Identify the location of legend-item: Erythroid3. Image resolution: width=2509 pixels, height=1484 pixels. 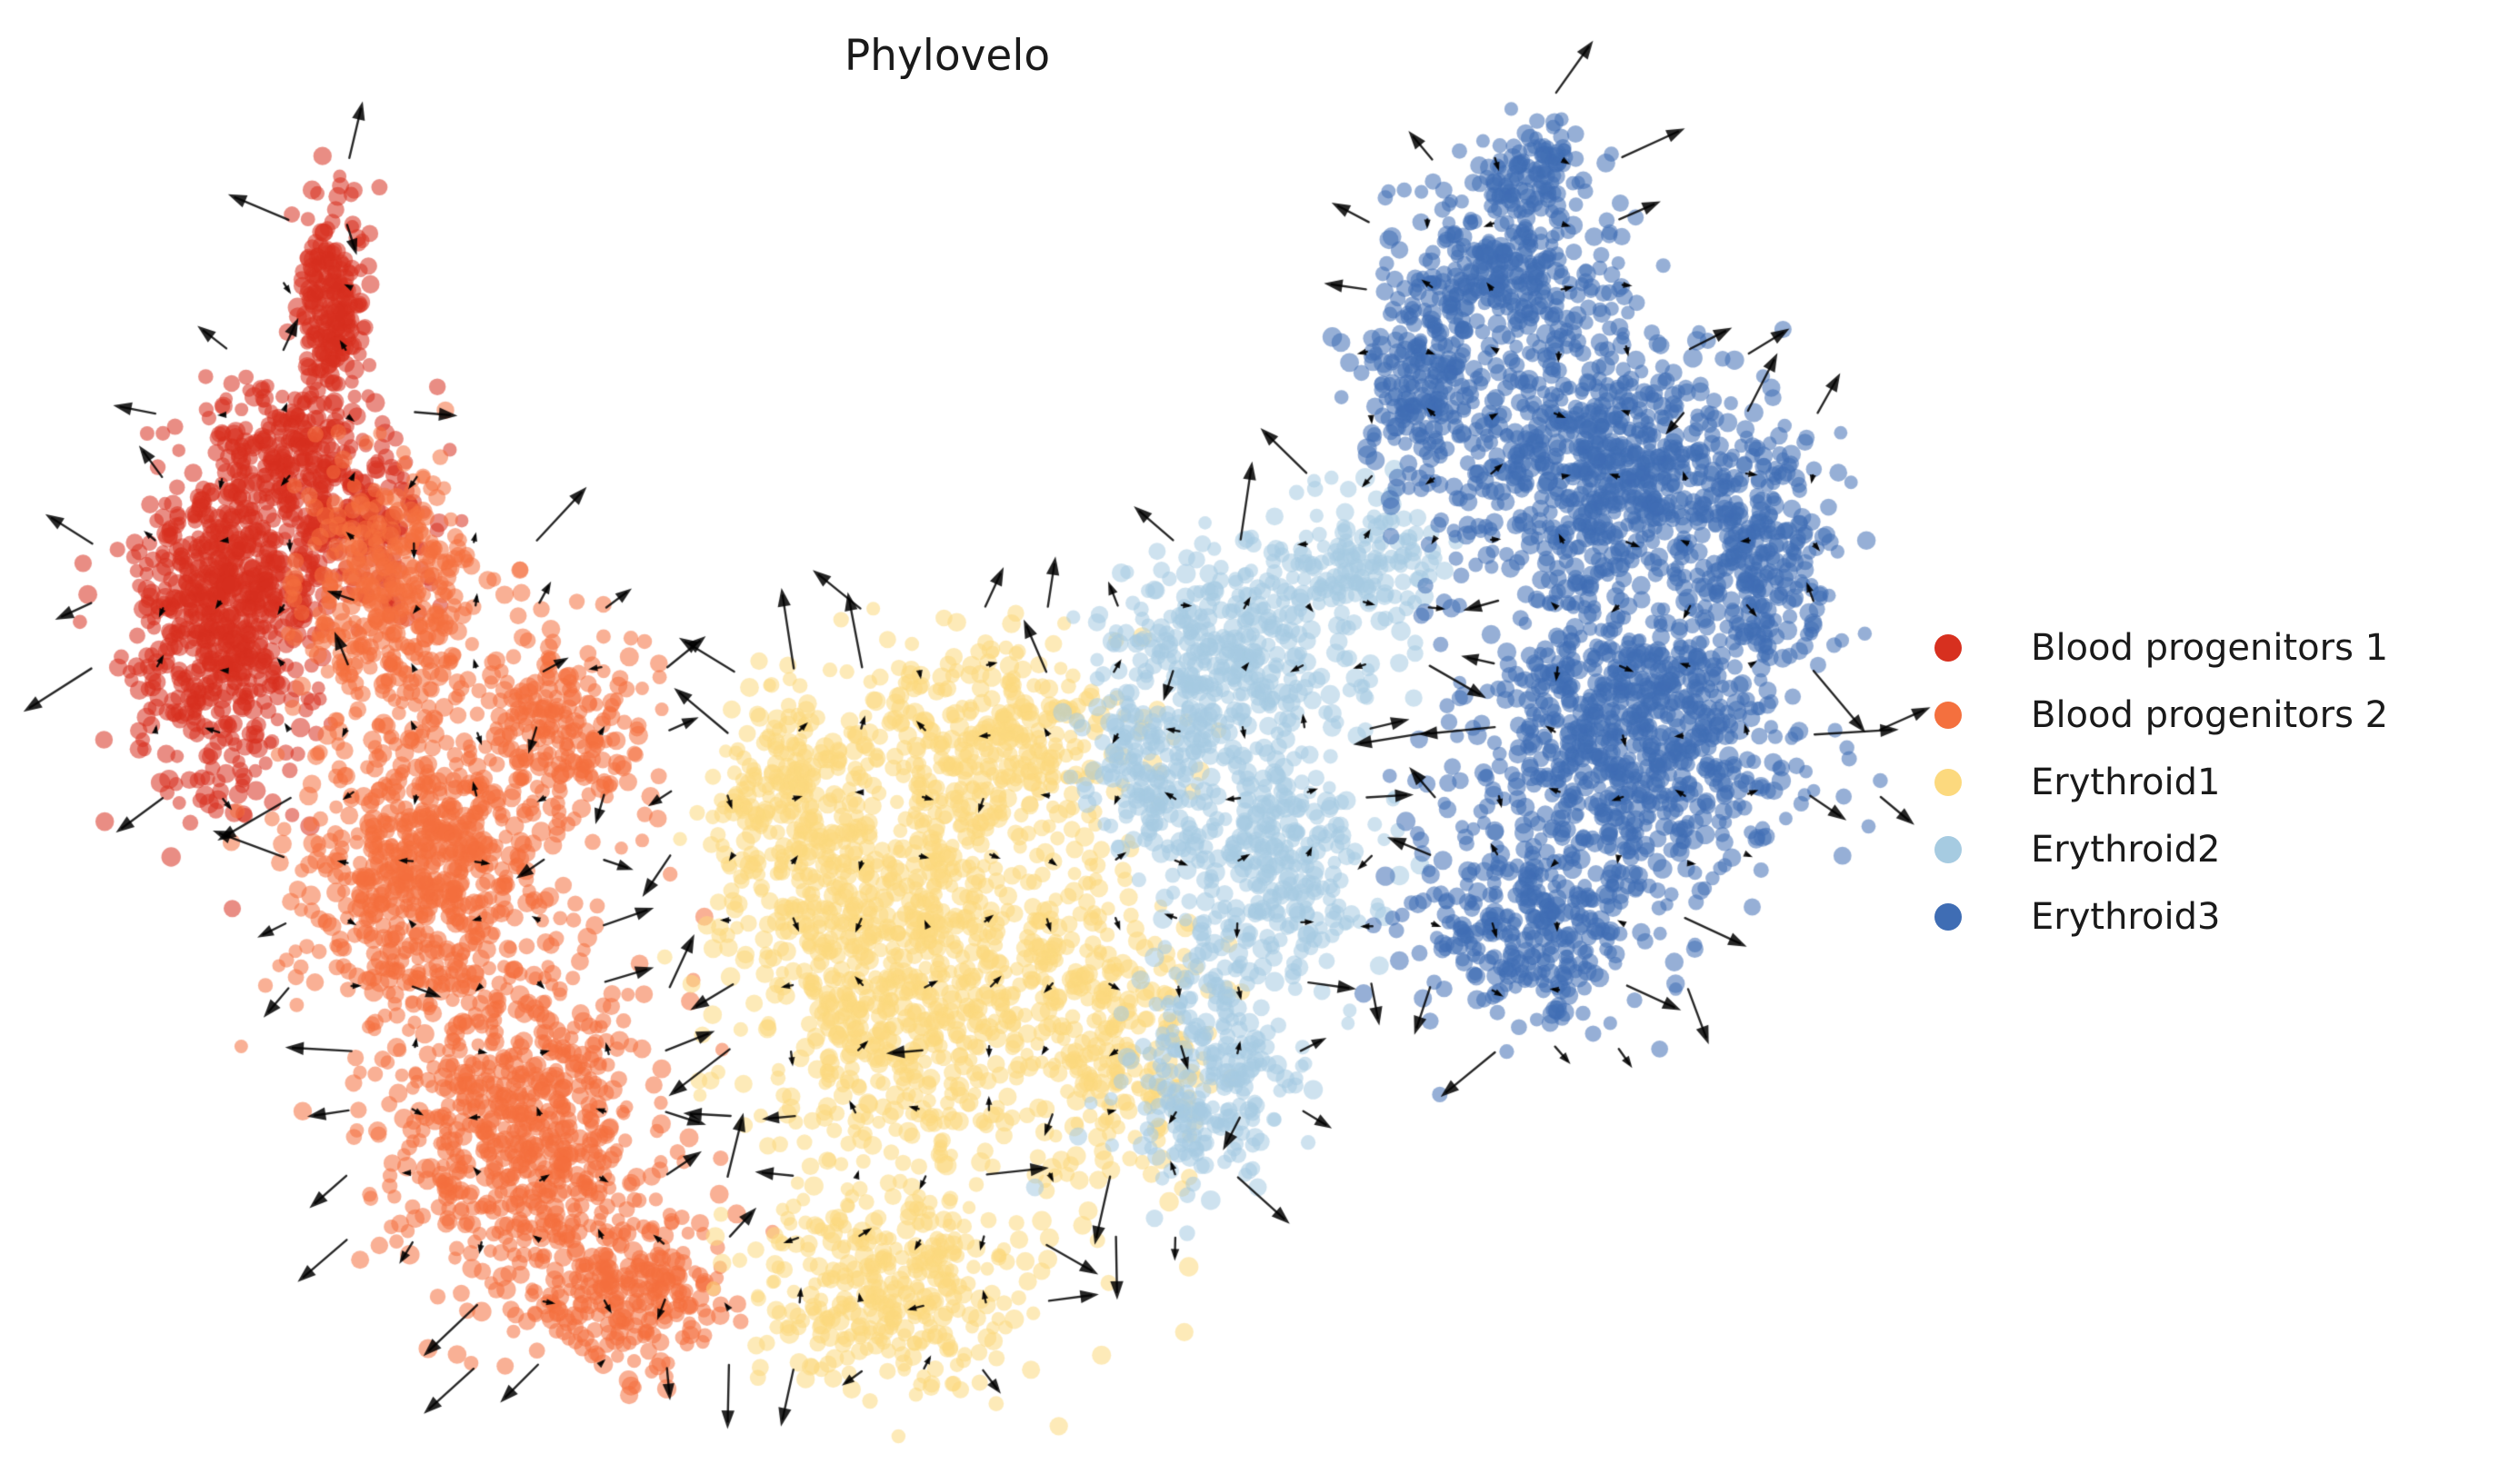
(2161, 917).